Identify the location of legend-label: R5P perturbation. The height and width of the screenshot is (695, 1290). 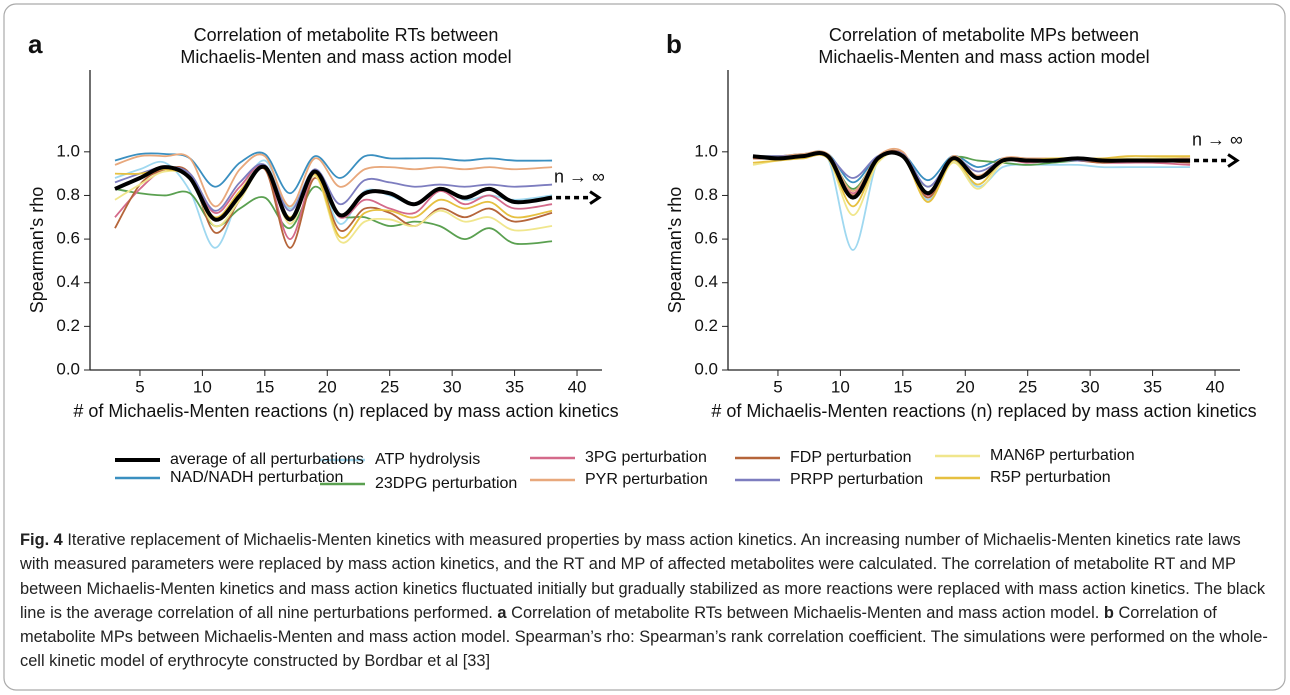
(1050, 477).